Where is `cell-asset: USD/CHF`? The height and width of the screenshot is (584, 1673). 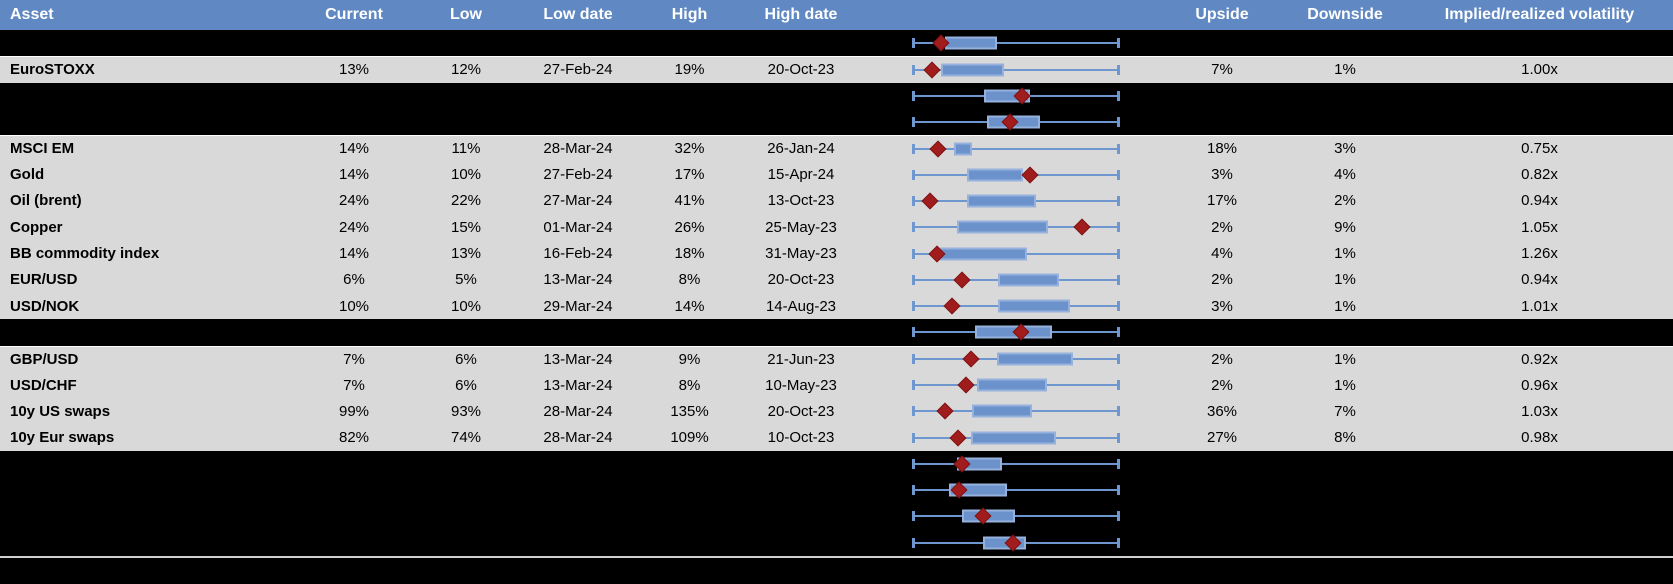 cell-asset: USD/CHF is located at coordinates (43, 385).